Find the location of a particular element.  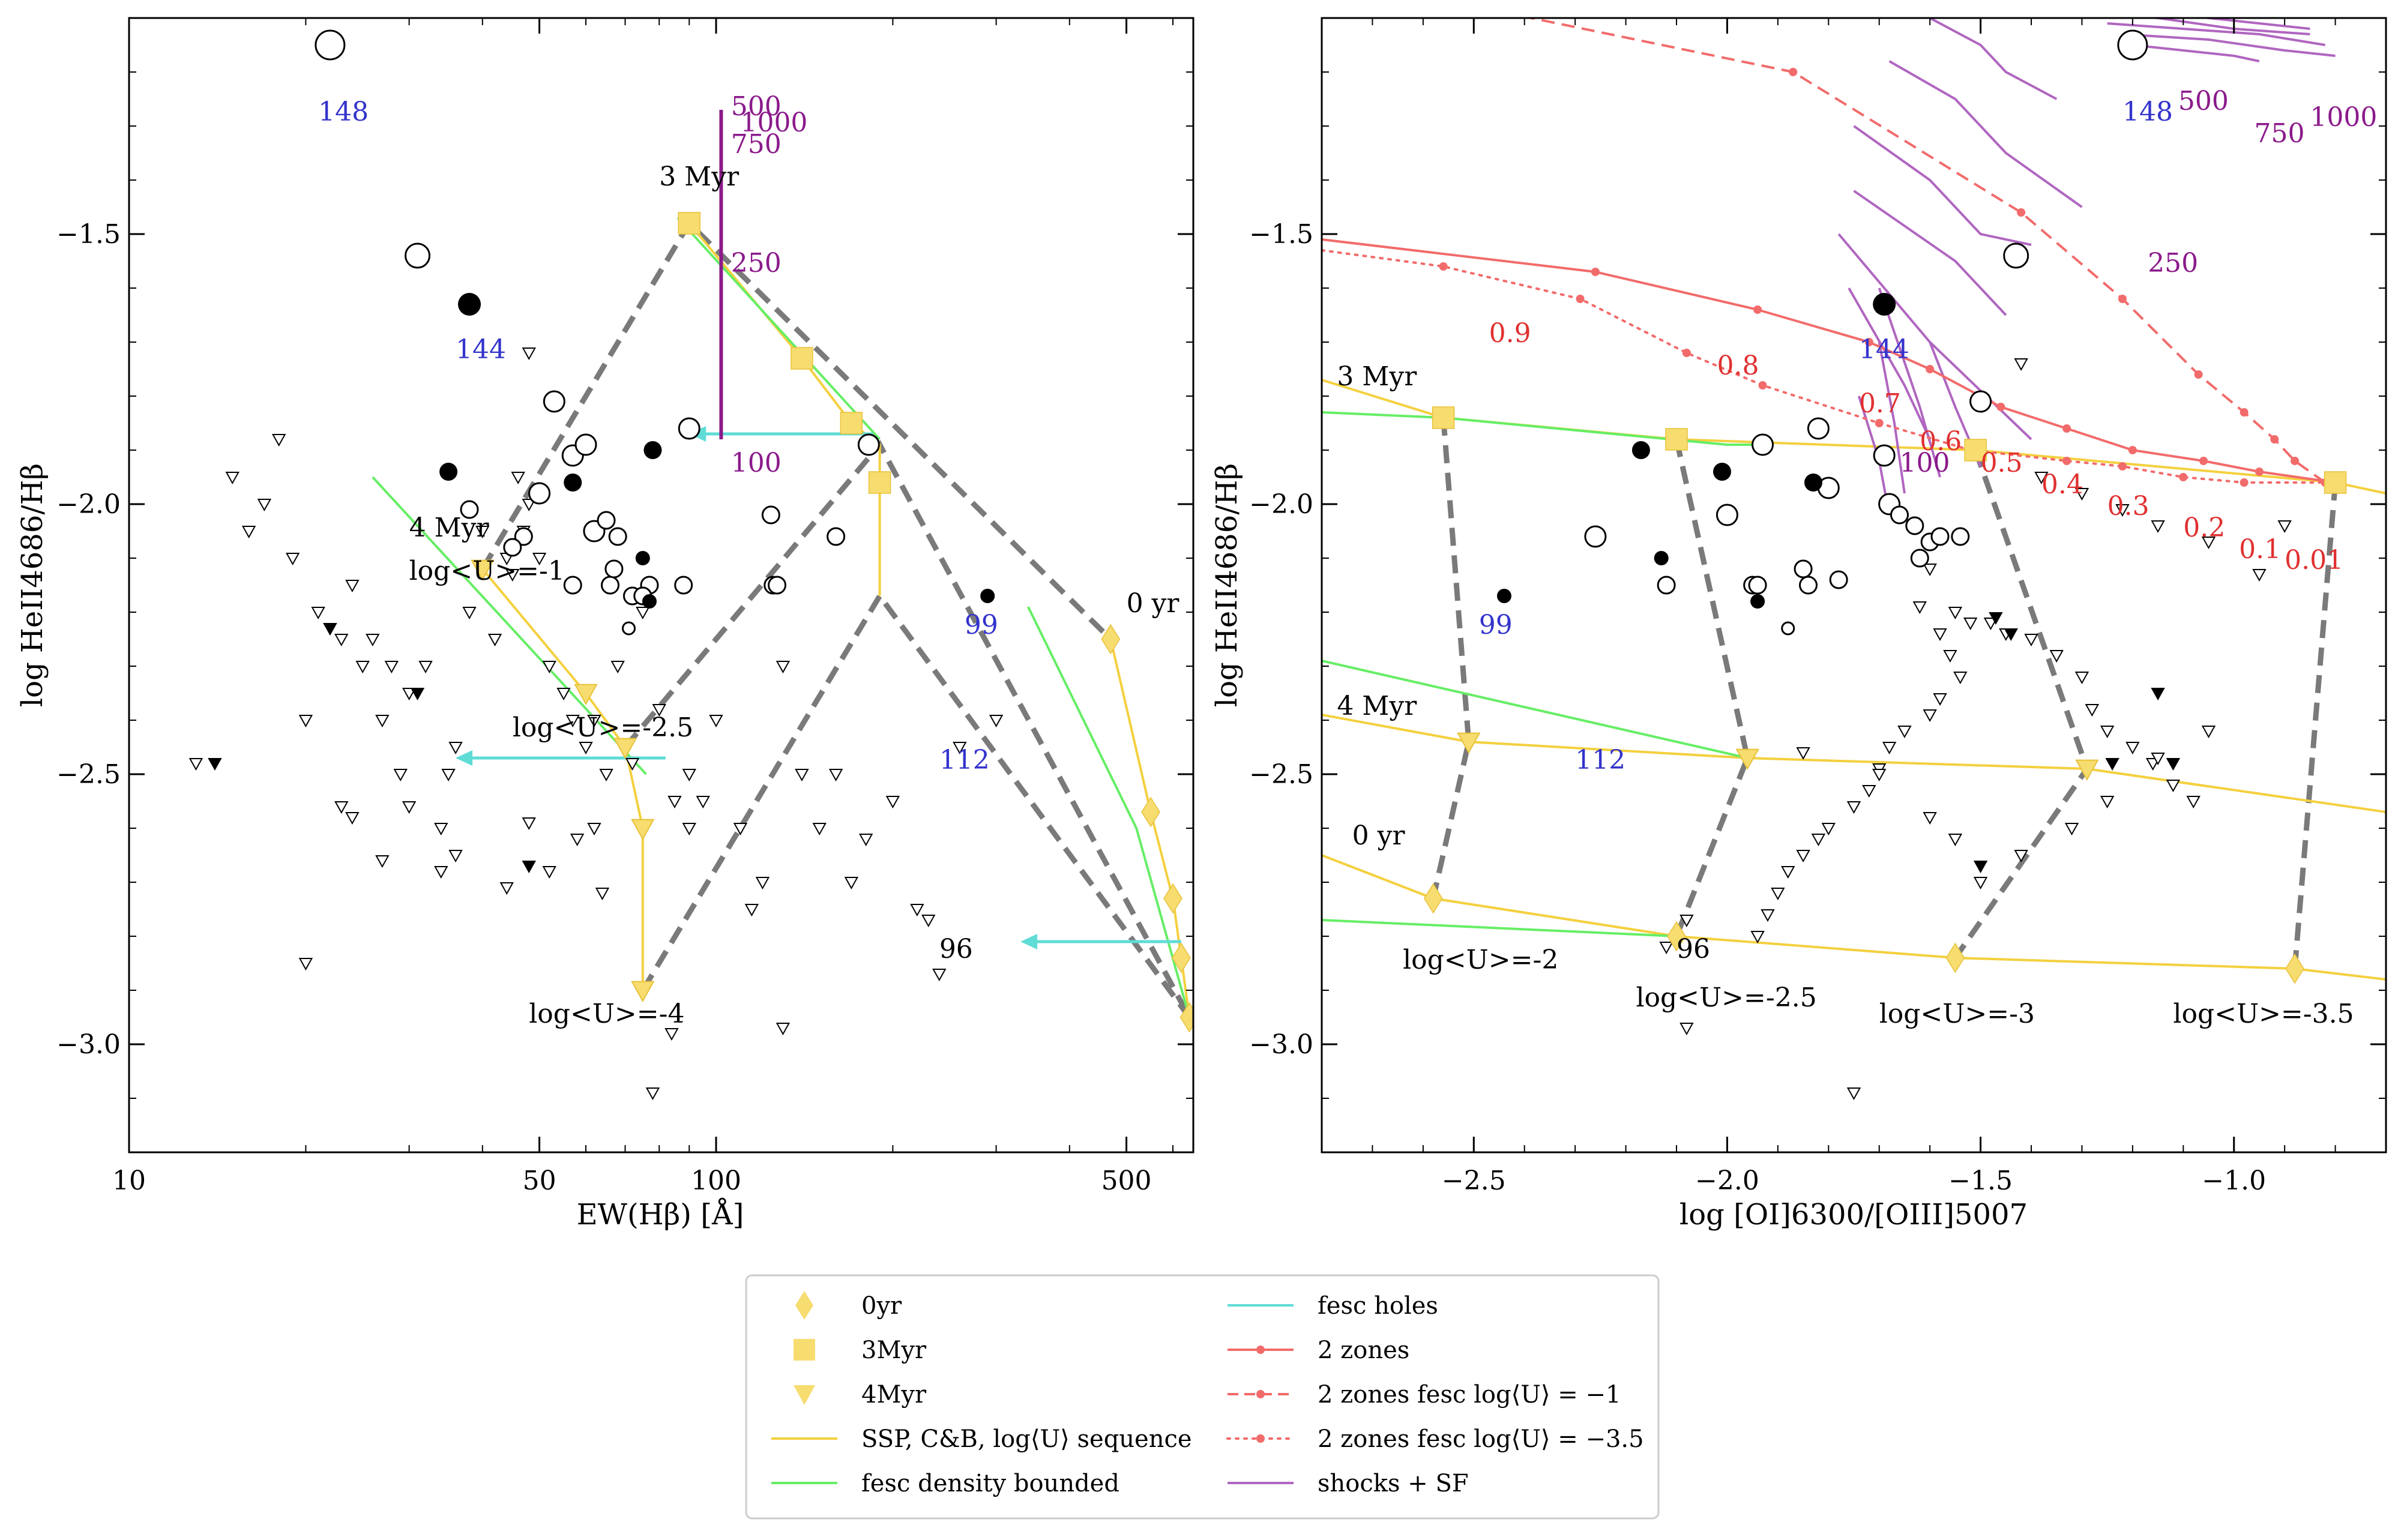

legend-frame is located at coordinates (1202, 1397).